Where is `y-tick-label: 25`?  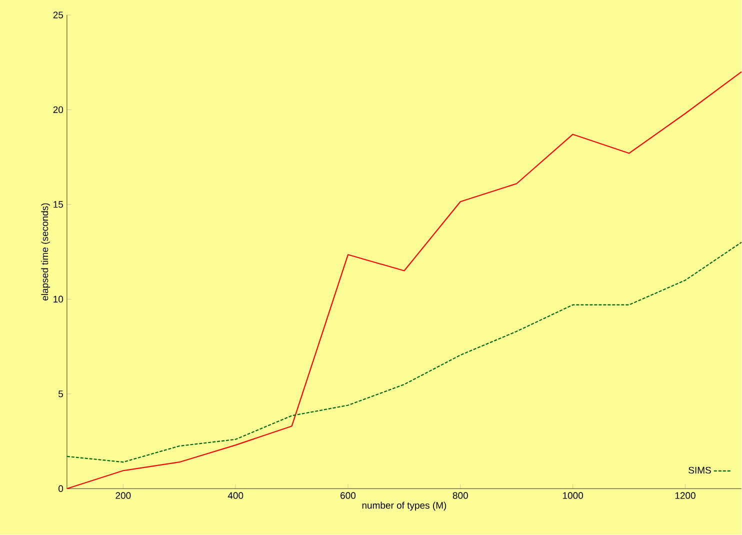
y-tick-label: 25 is located at coordinates (58, 15).